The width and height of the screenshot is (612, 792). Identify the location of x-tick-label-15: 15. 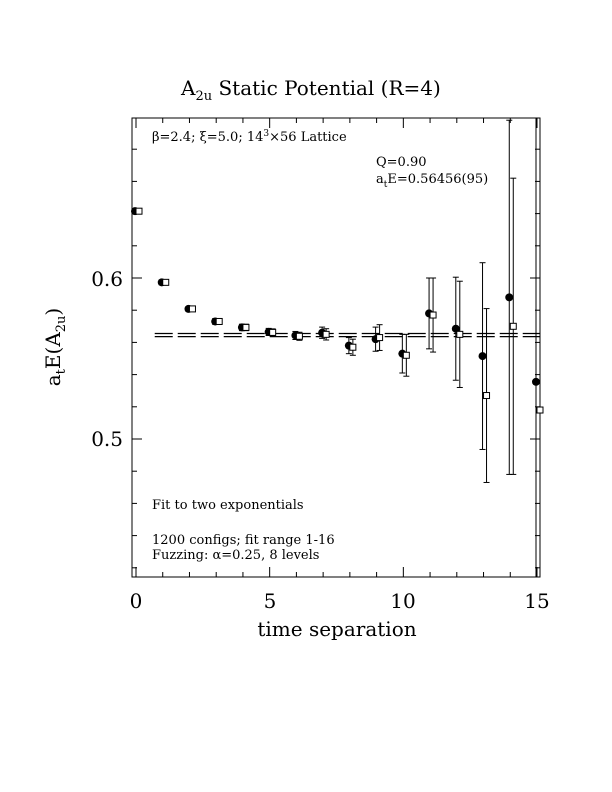
(536, 601).